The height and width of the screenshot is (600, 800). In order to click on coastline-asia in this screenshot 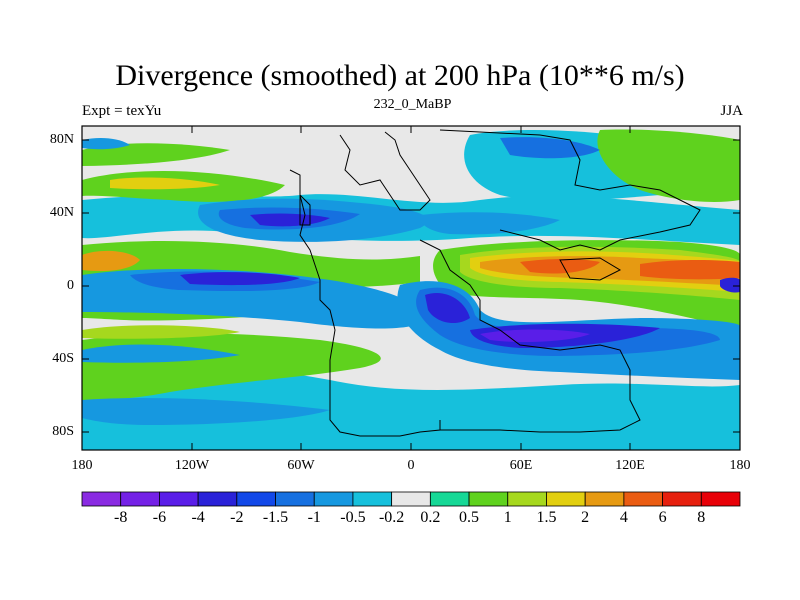, I will do `click(570, 190)`.